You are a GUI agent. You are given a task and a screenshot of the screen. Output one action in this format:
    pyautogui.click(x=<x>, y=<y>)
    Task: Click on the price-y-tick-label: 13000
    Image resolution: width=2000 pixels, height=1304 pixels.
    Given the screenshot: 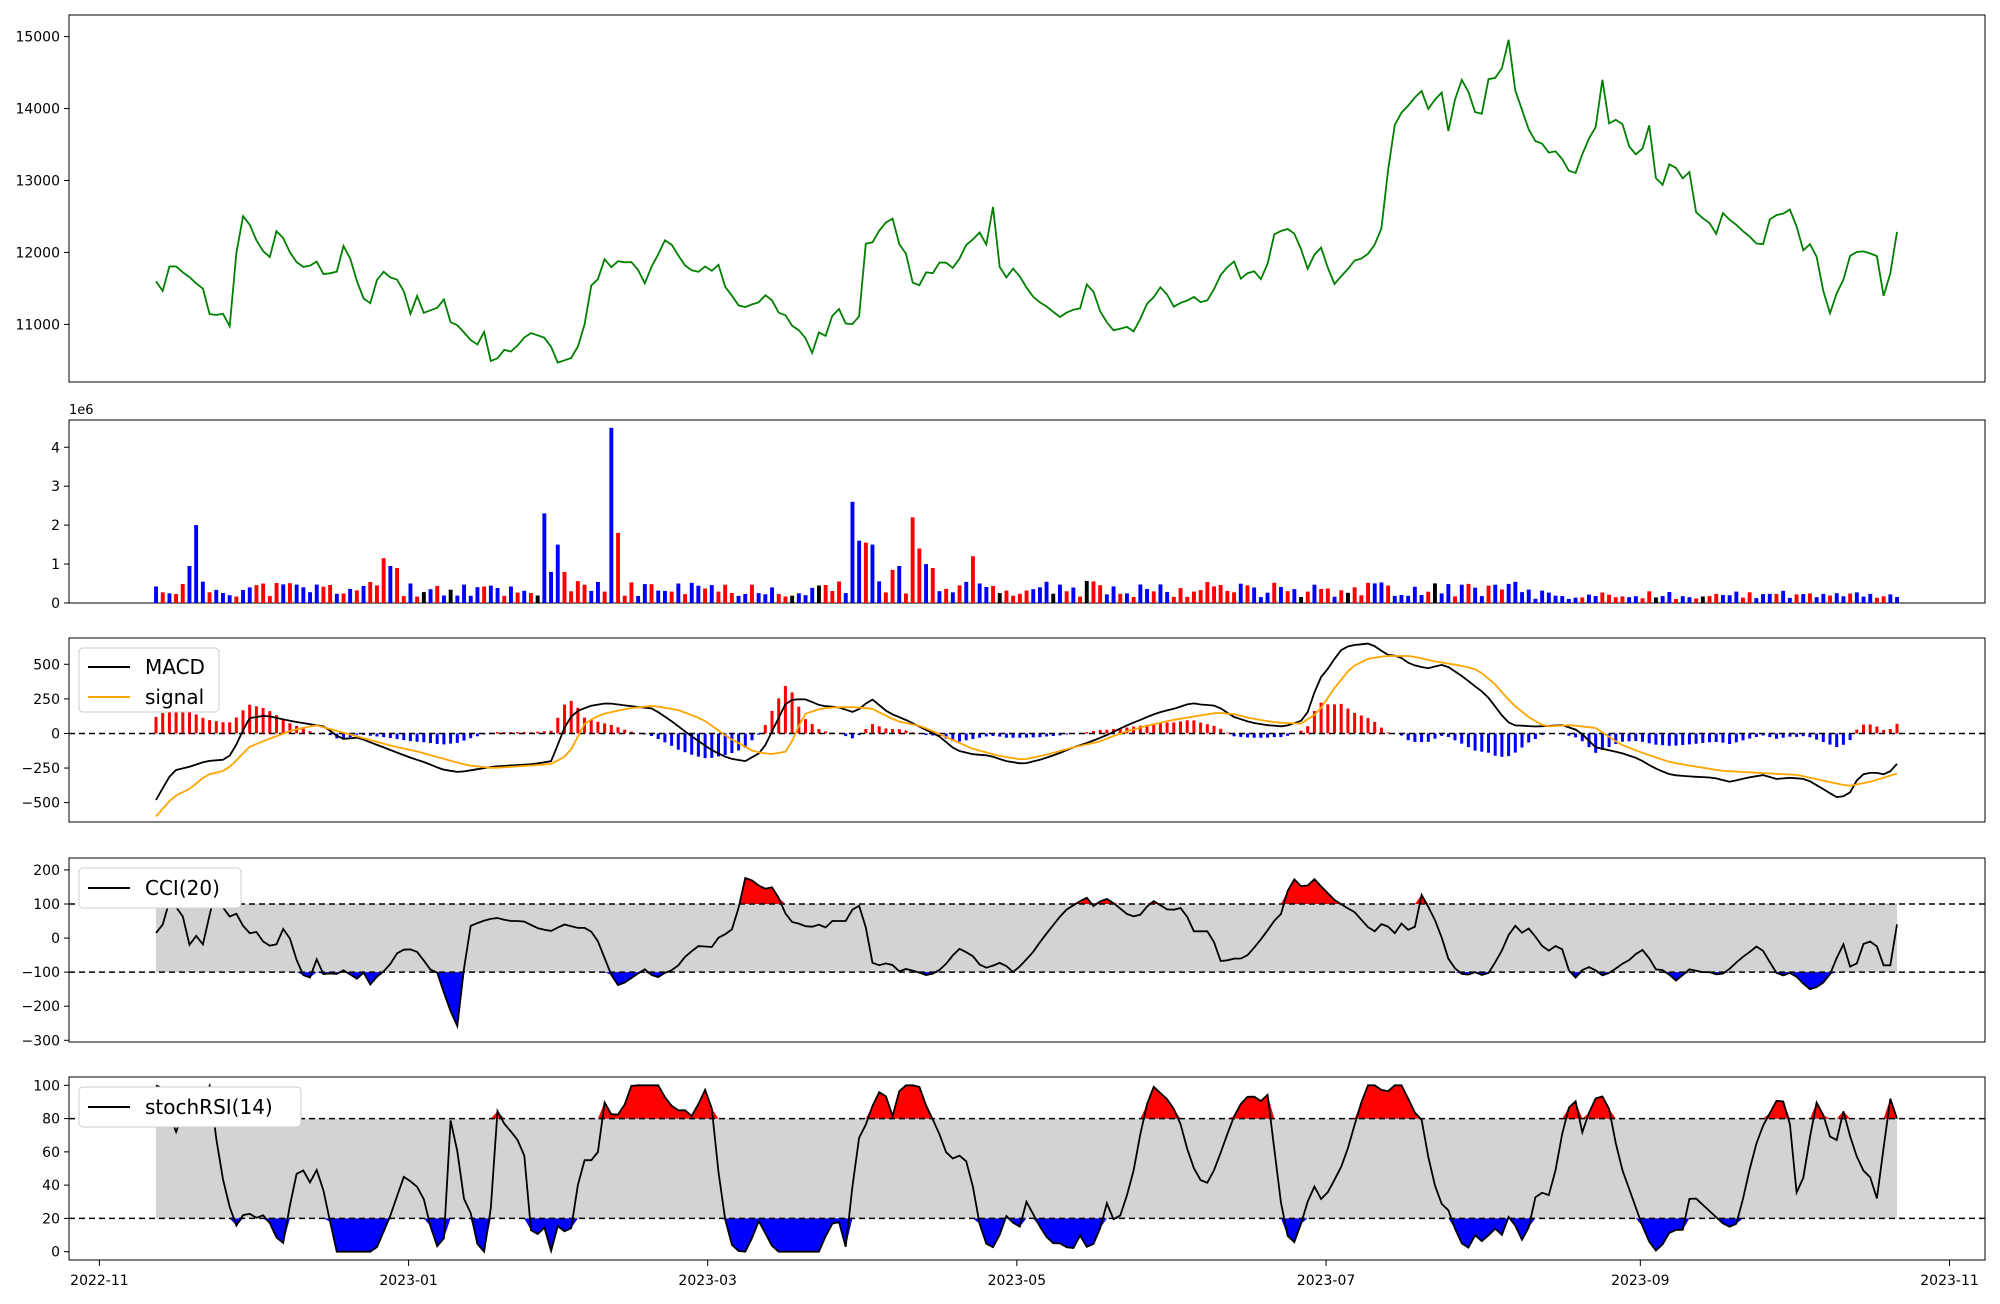 What is the action you would take?
    pyautogui.click(x=37, y=182)
    